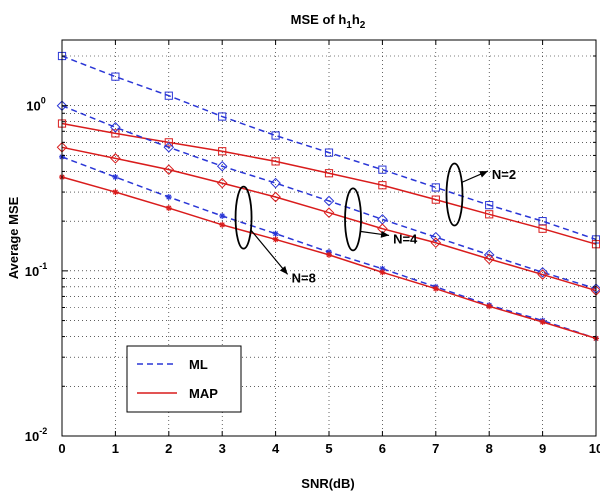 The height and width of the screenshot is (496, 600). Describe the element at coordinates (480, 194) in the screenshot. I see `annotation-n-2: N=2` at that location.